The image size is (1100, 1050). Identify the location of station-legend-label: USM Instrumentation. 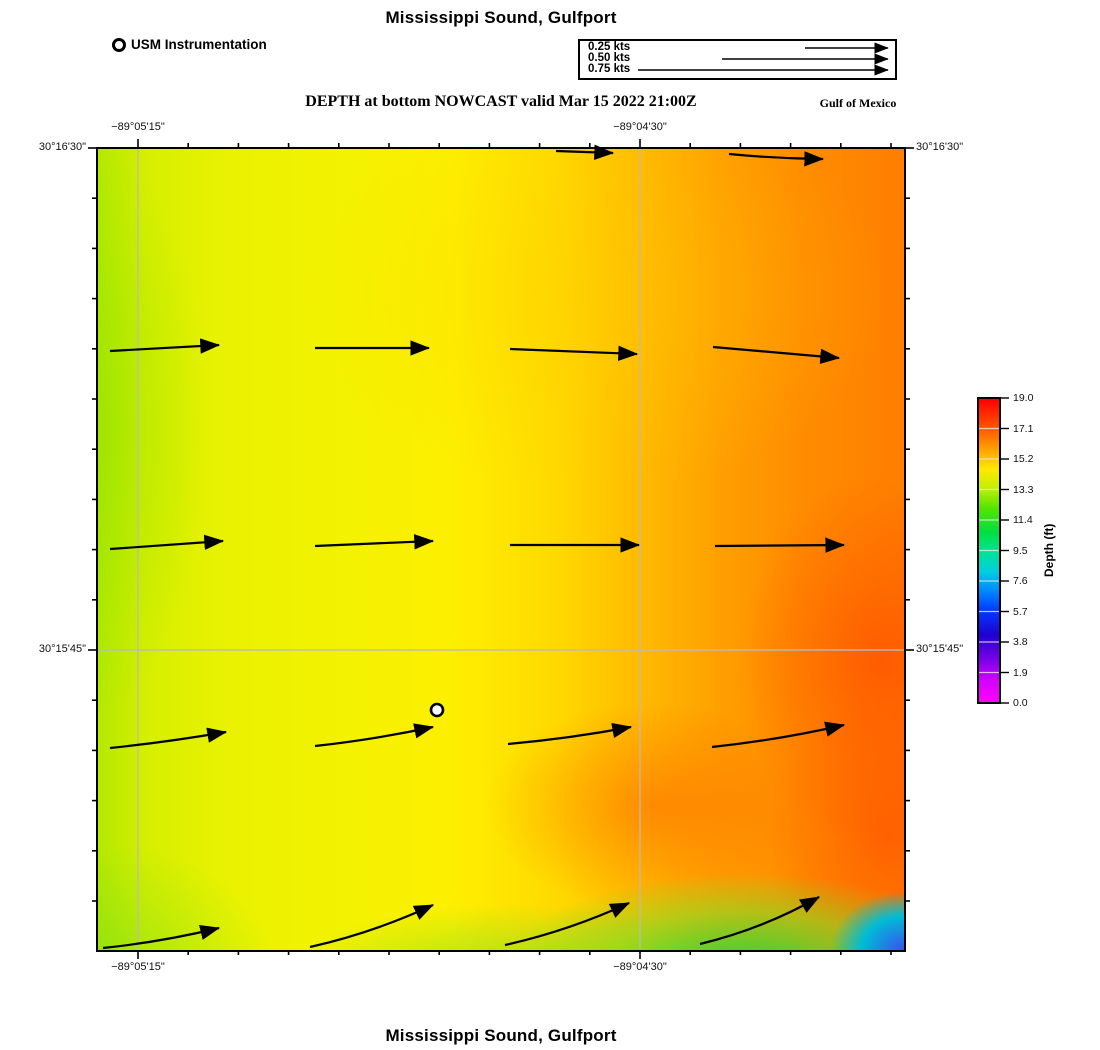
(199, 44).